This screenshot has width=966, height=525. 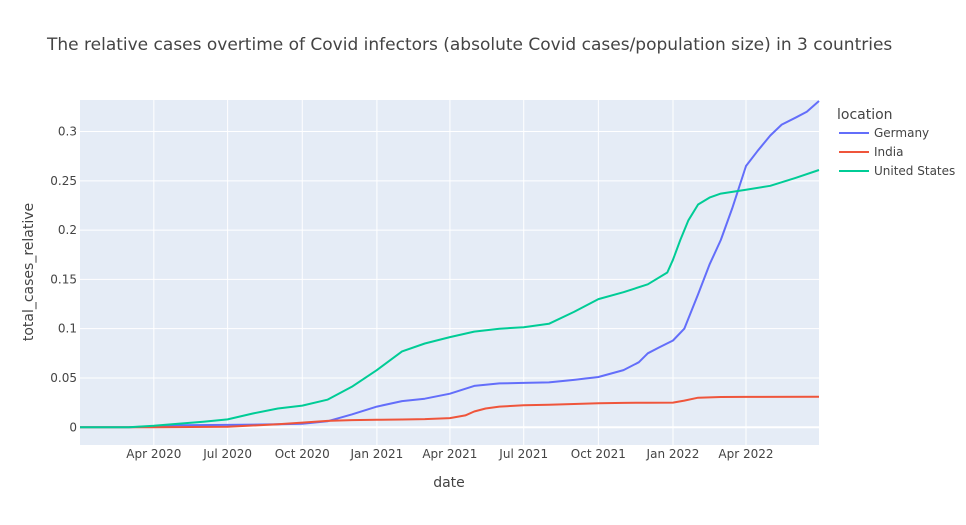 What do you see at coordinates (29, 272) in the screenshot?
I see `y-axis-title: total_cases_relative` at bounding box center [29, 272].